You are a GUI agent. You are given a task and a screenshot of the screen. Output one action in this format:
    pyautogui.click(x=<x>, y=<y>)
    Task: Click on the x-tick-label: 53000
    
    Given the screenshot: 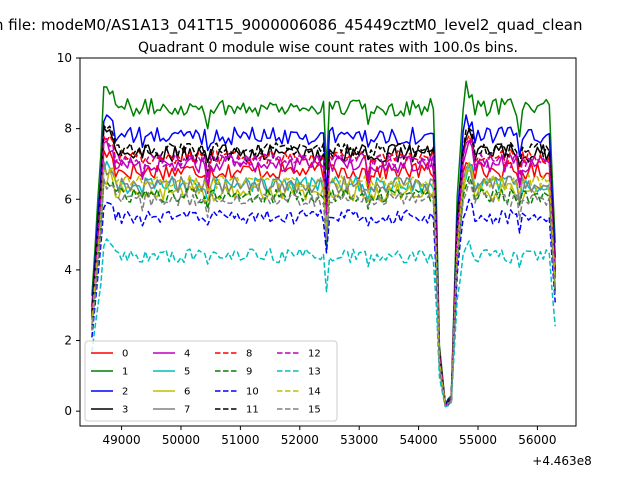 What is the action you would take?
    pyautogui.click(x=359, y=440)
    